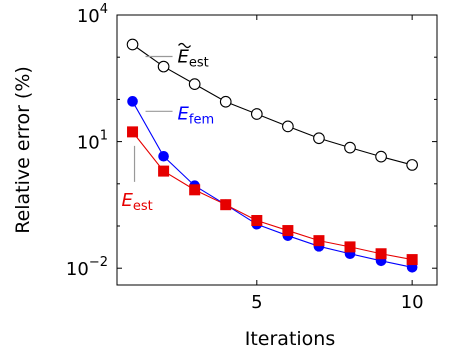 This screenshot has height=352, width=449. I want to click on x-axis-title: Iterations, so click(290, 339).